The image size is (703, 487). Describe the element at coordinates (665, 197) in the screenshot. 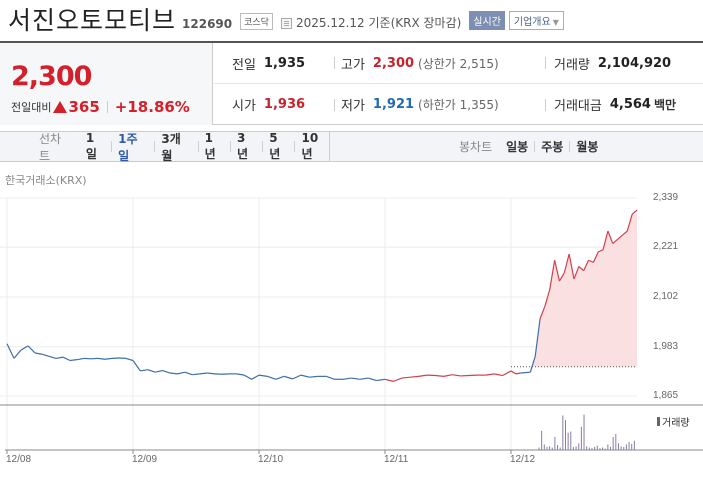

I see `y-tick-label: 2,339` at that location.